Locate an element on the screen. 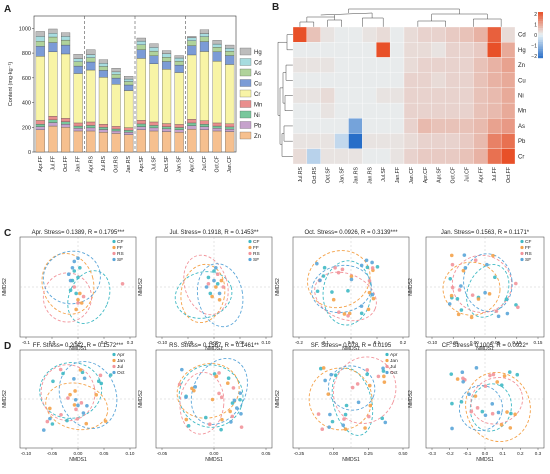  panel-title: CF. Stress= 0.1005, R = 0.0922* is located at coordinates (485, 346).